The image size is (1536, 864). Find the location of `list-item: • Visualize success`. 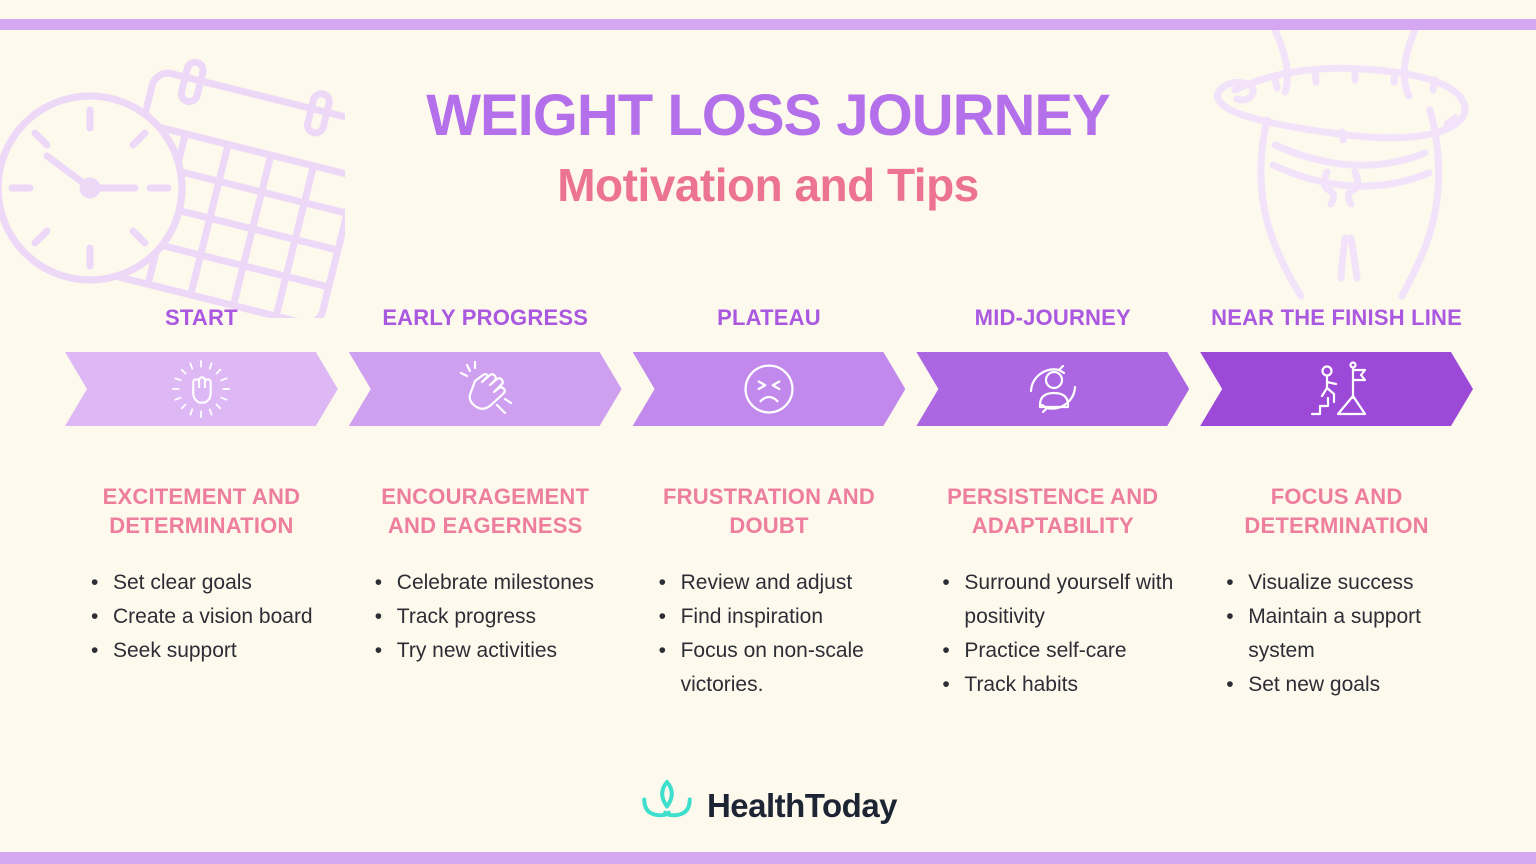

list-item: • Visualize success is located at coordinates (1349, 583).